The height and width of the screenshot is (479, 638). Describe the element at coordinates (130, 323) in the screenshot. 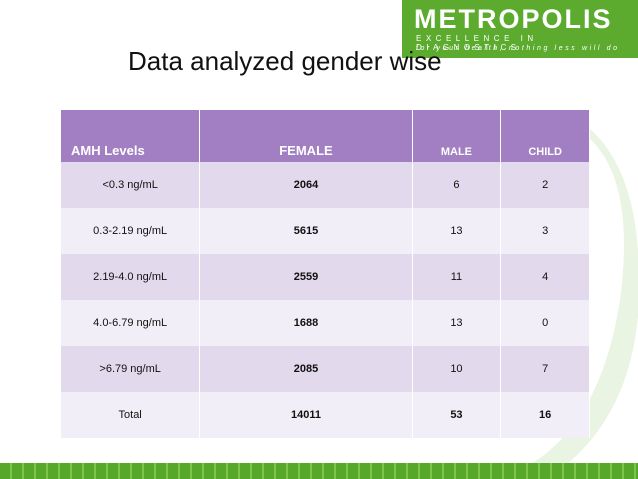

I see `table-cell: 4.0-6.79 ng/mL` at that location.